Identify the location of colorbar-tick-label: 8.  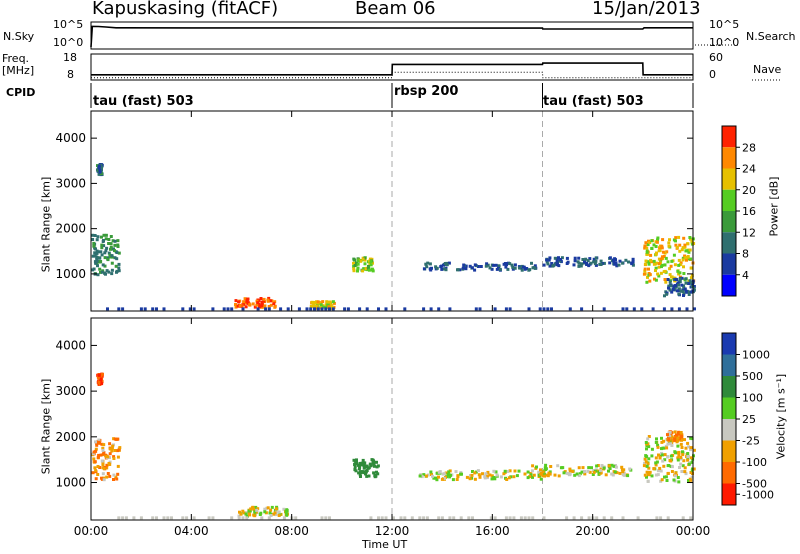
(745, 254).